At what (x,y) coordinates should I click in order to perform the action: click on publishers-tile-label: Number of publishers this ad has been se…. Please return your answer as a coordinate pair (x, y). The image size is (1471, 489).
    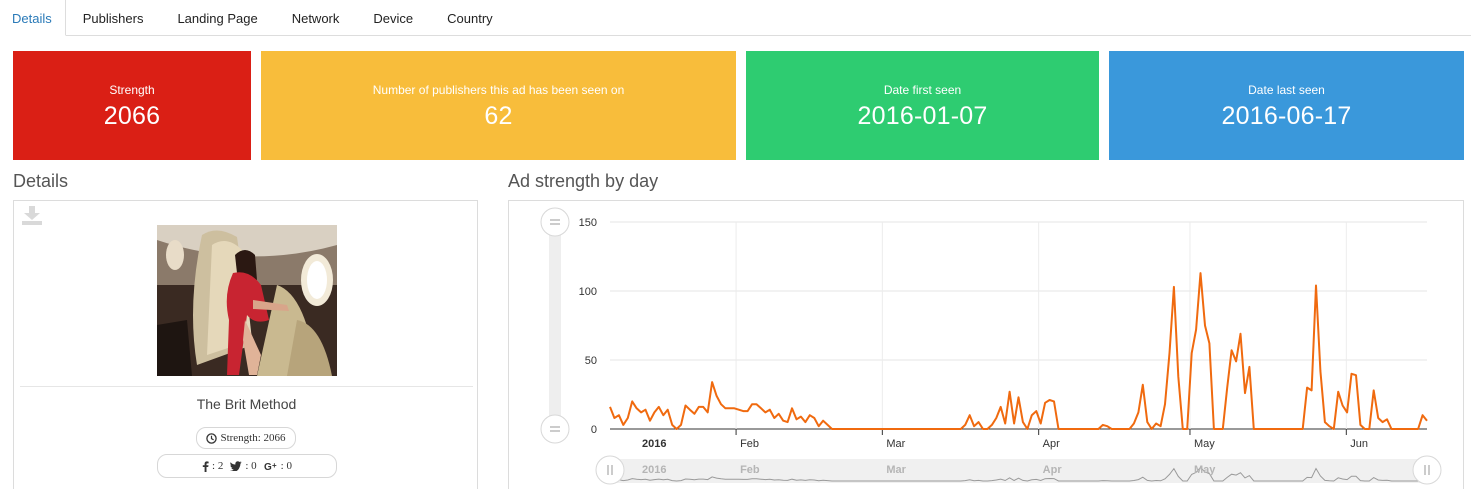
    Looking at the image, I should click on (498, 90).